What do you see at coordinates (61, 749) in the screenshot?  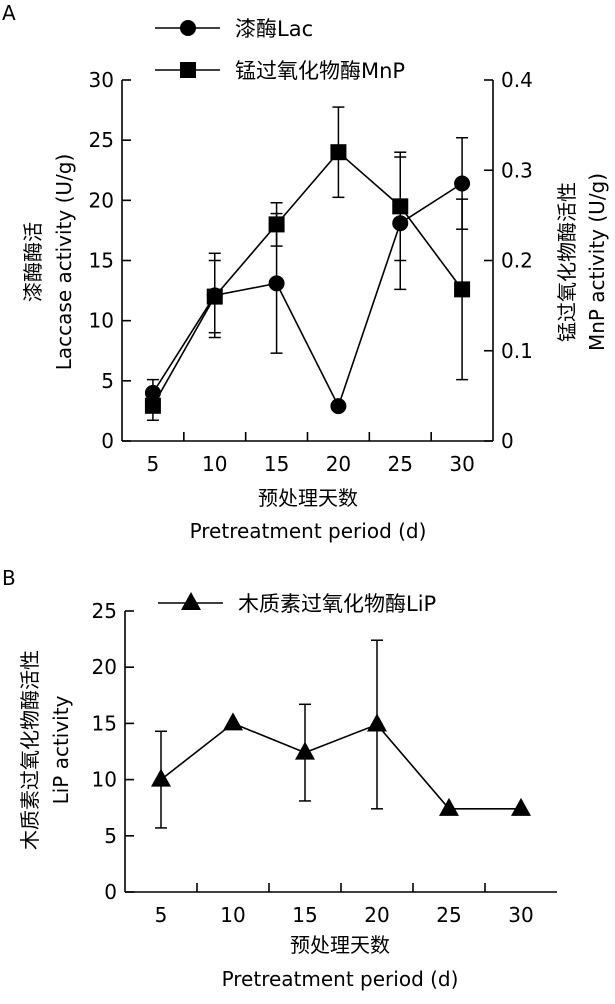 I see `b-ylabel: LiP activity` at bounding box center [61, 749].